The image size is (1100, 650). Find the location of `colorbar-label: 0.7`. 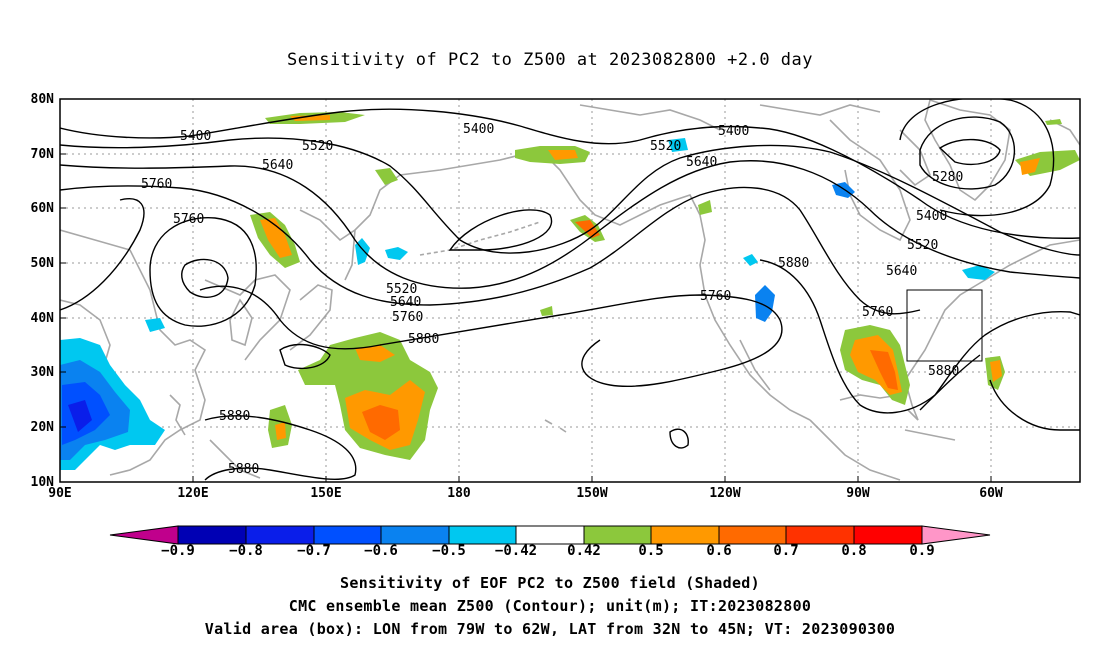

colorbar-label: 0.7 is located at coordinates (786, 551).